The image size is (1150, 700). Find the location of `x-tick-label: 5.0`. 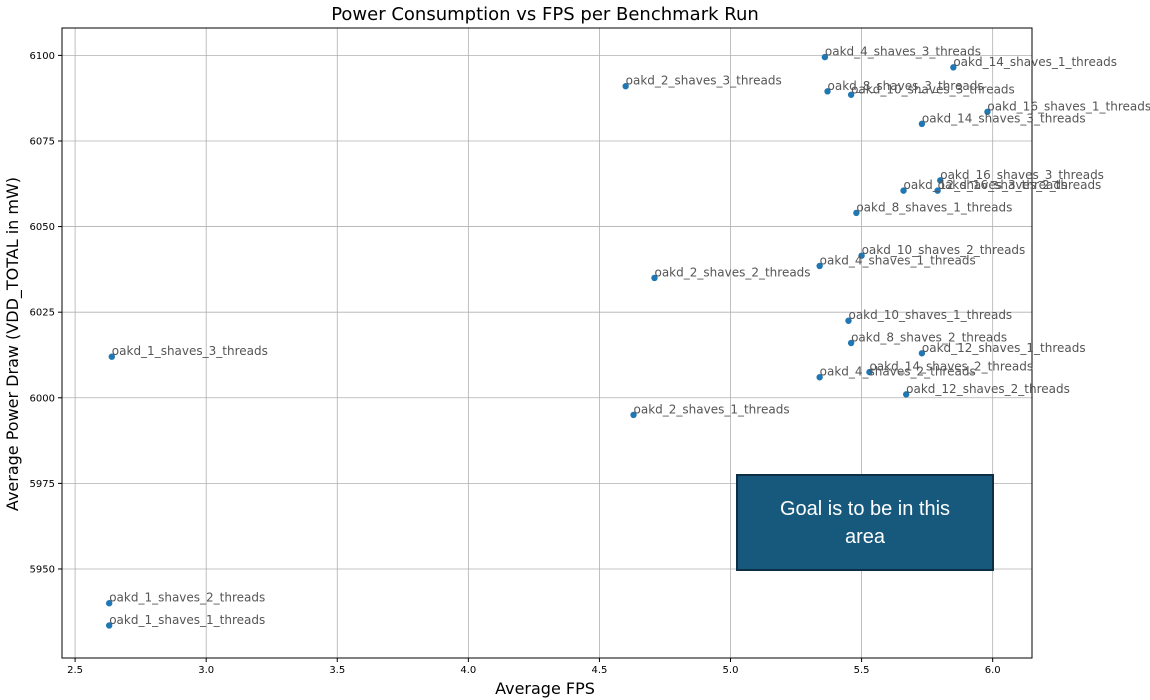

x-tick-label: 5.0 is located at coordinates (731, 670).